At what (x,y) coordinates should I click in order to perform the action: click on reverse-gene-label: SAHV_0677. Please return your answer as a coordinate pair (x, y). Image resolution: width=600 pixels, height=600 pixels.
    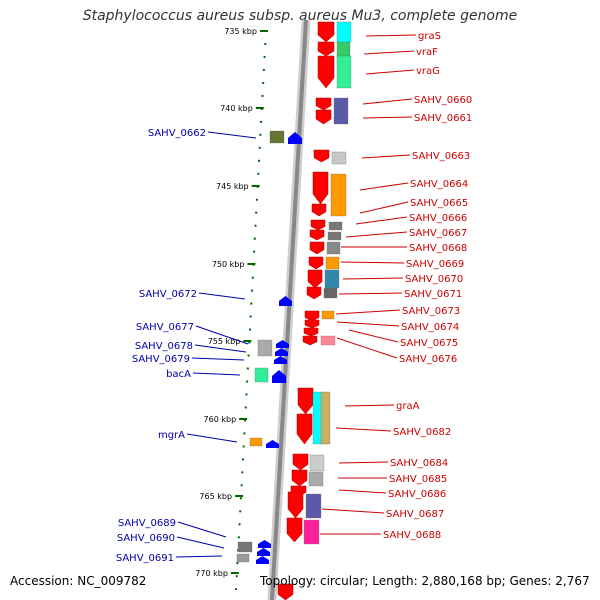
    Looking at the image, I should click on (165, 327).